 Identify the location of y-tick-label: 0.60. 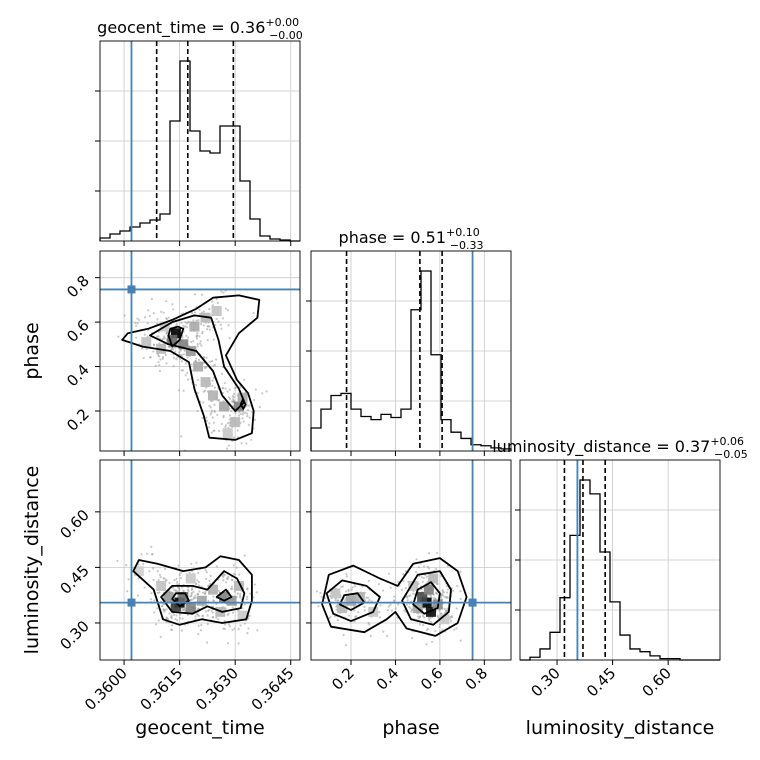
(74, 524).